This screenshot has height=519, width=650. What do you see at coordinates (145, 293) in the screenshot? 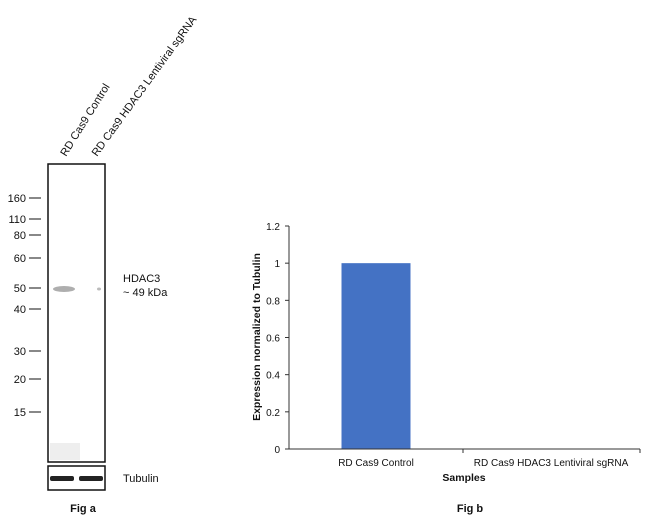
I see `band-size: ~ 49 kDa` at bounding box center [145, 293].